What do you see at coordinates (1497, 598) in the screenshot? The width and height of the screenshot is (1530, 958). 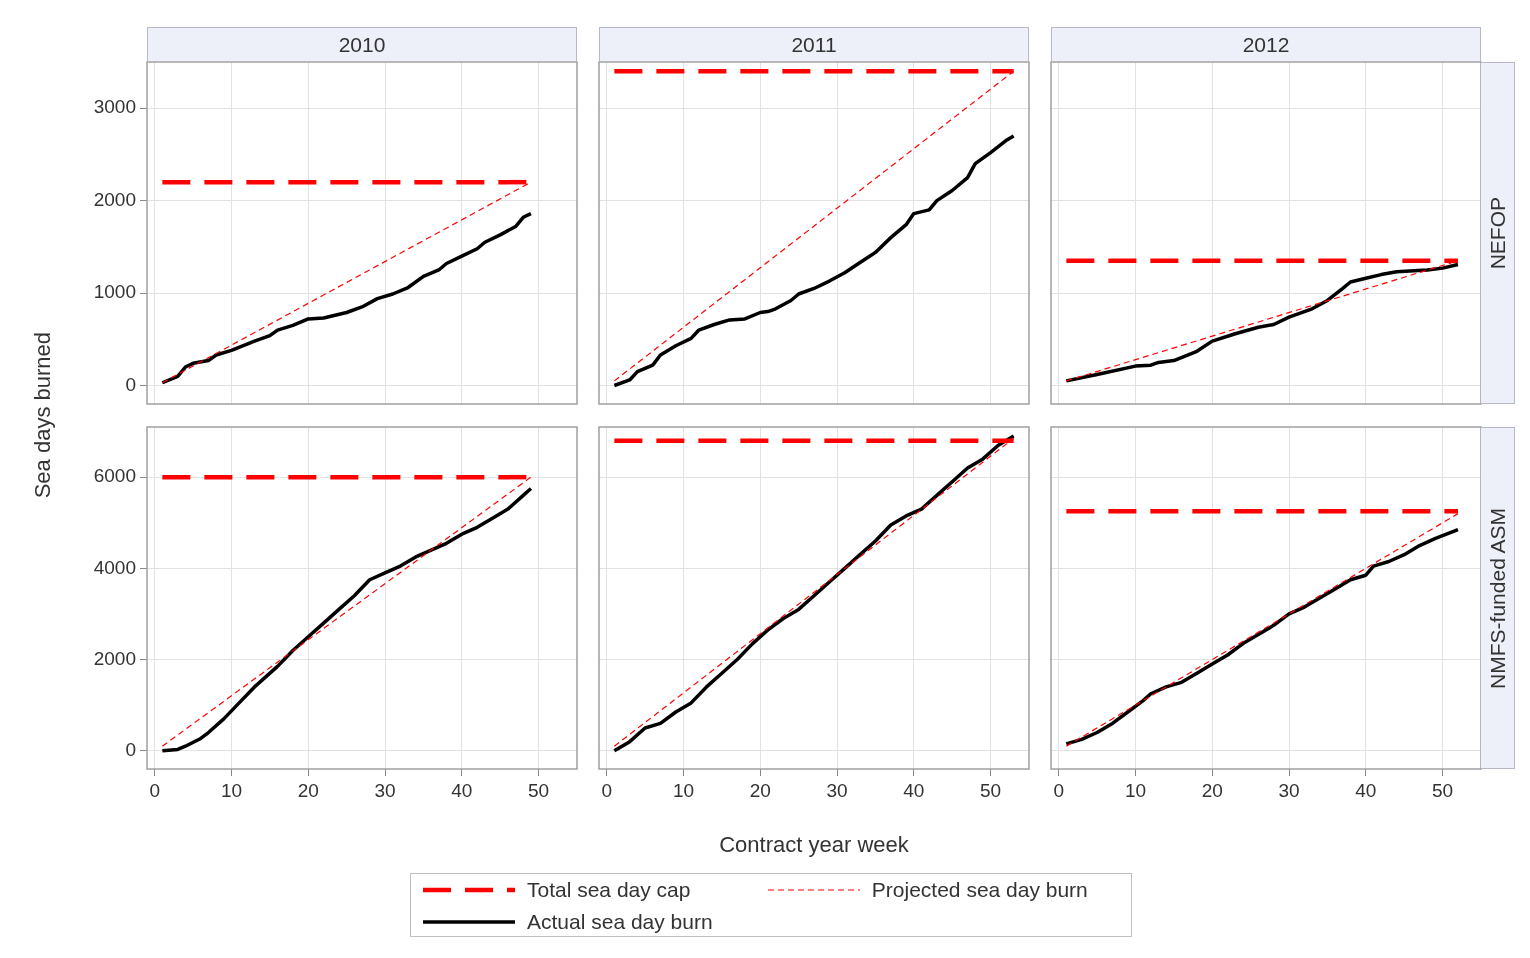 I see `y2-axis-title: NMFS-funded ASM` at bounding box center [1497, 598].